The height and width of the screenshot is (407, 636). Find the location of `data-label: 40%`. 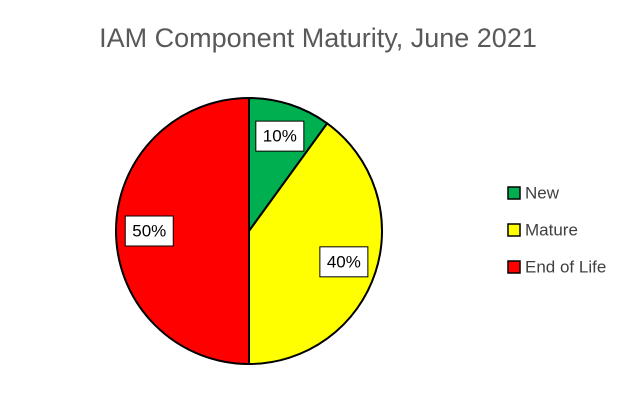

data-label: 40% is located at coordinates (344, 261).